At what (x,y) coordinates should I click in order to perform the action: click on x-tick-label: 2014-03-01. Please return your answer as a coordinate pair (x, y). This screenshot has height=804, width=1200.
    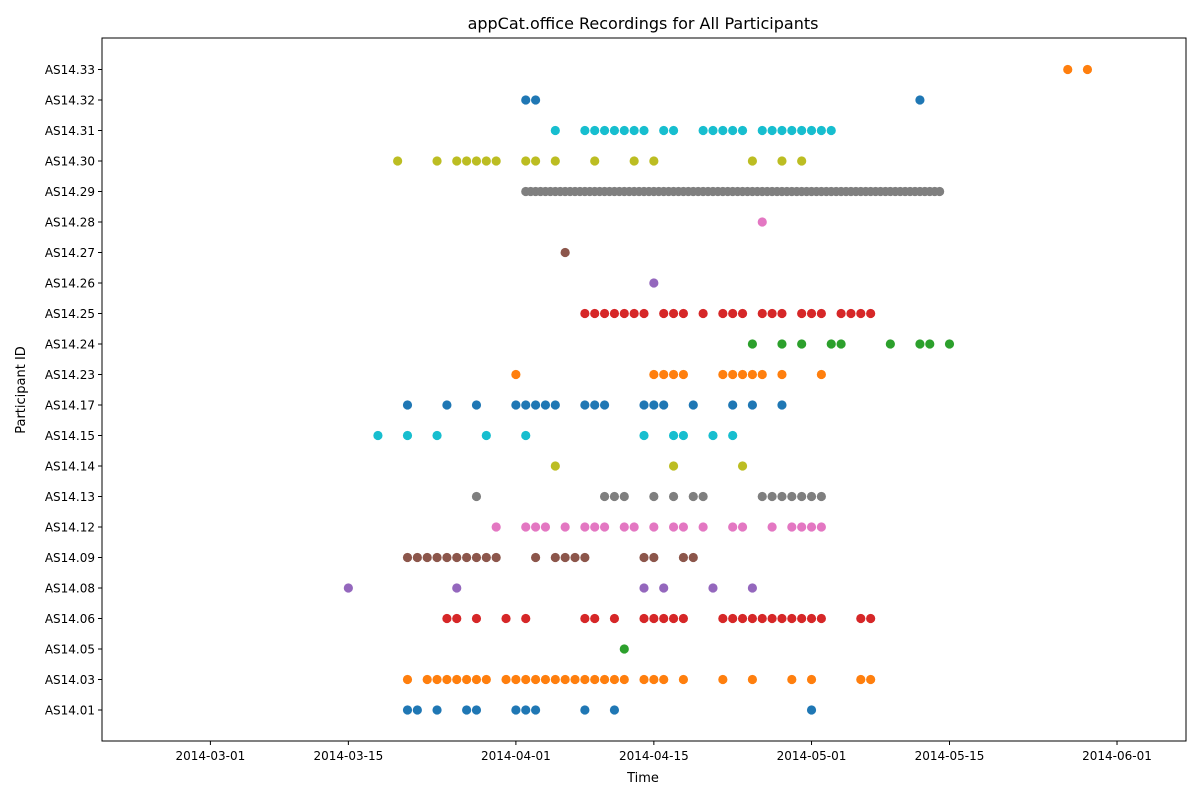
    Looking at the image, I should click on (211, 756).